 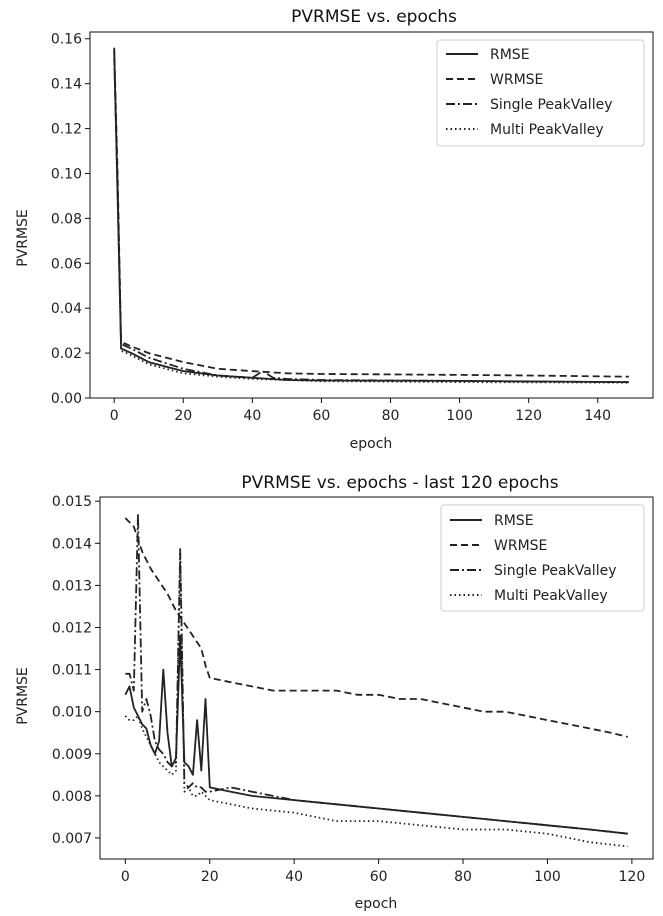 I want to click on chart-1-x-tick-label: 140, so click(x=597, y=416).